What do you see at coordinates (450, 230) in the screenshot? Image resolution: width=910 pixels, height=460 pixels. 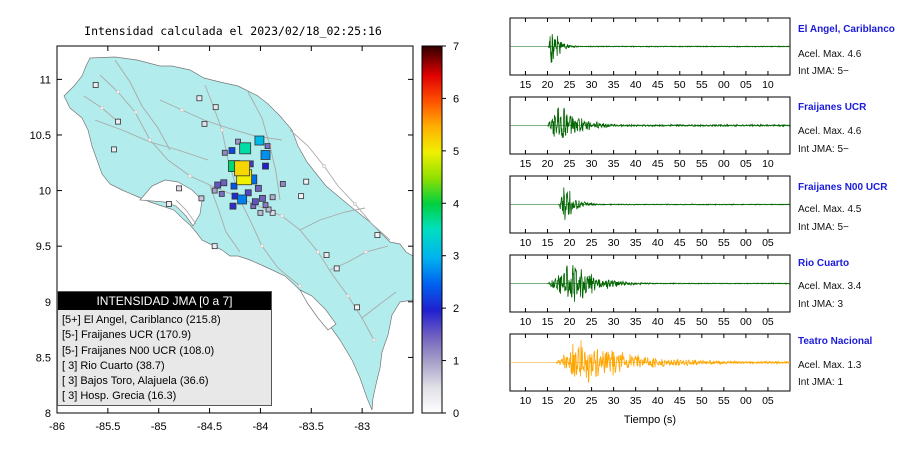 I see `colorbar-ticks: 0 1 2 3 4 5 6 7` at bounding box center [450, 230].